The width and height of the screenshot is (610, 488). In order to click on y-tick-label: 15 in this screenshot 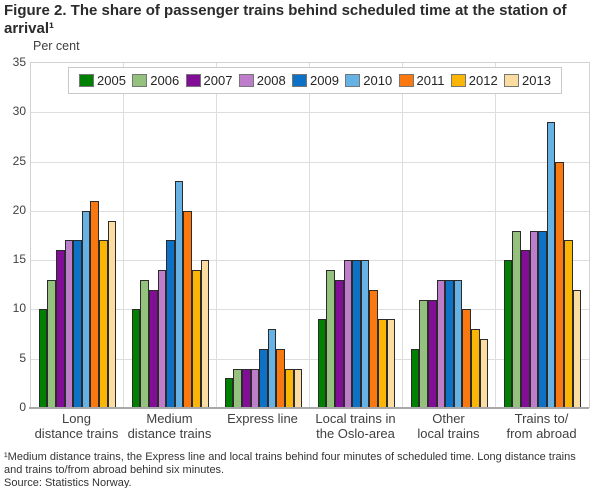, I will do `click(19, 259)`.